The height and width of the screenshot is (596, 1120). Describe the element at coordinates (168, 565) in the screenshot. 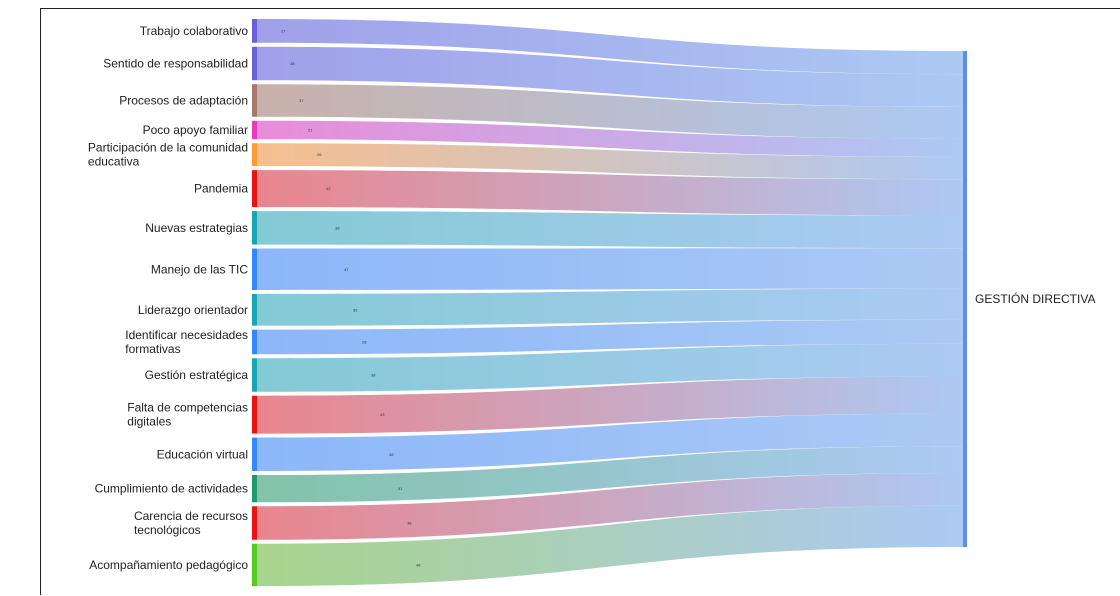

I see `source-label: Acompañamiento pedagógico` at that location.